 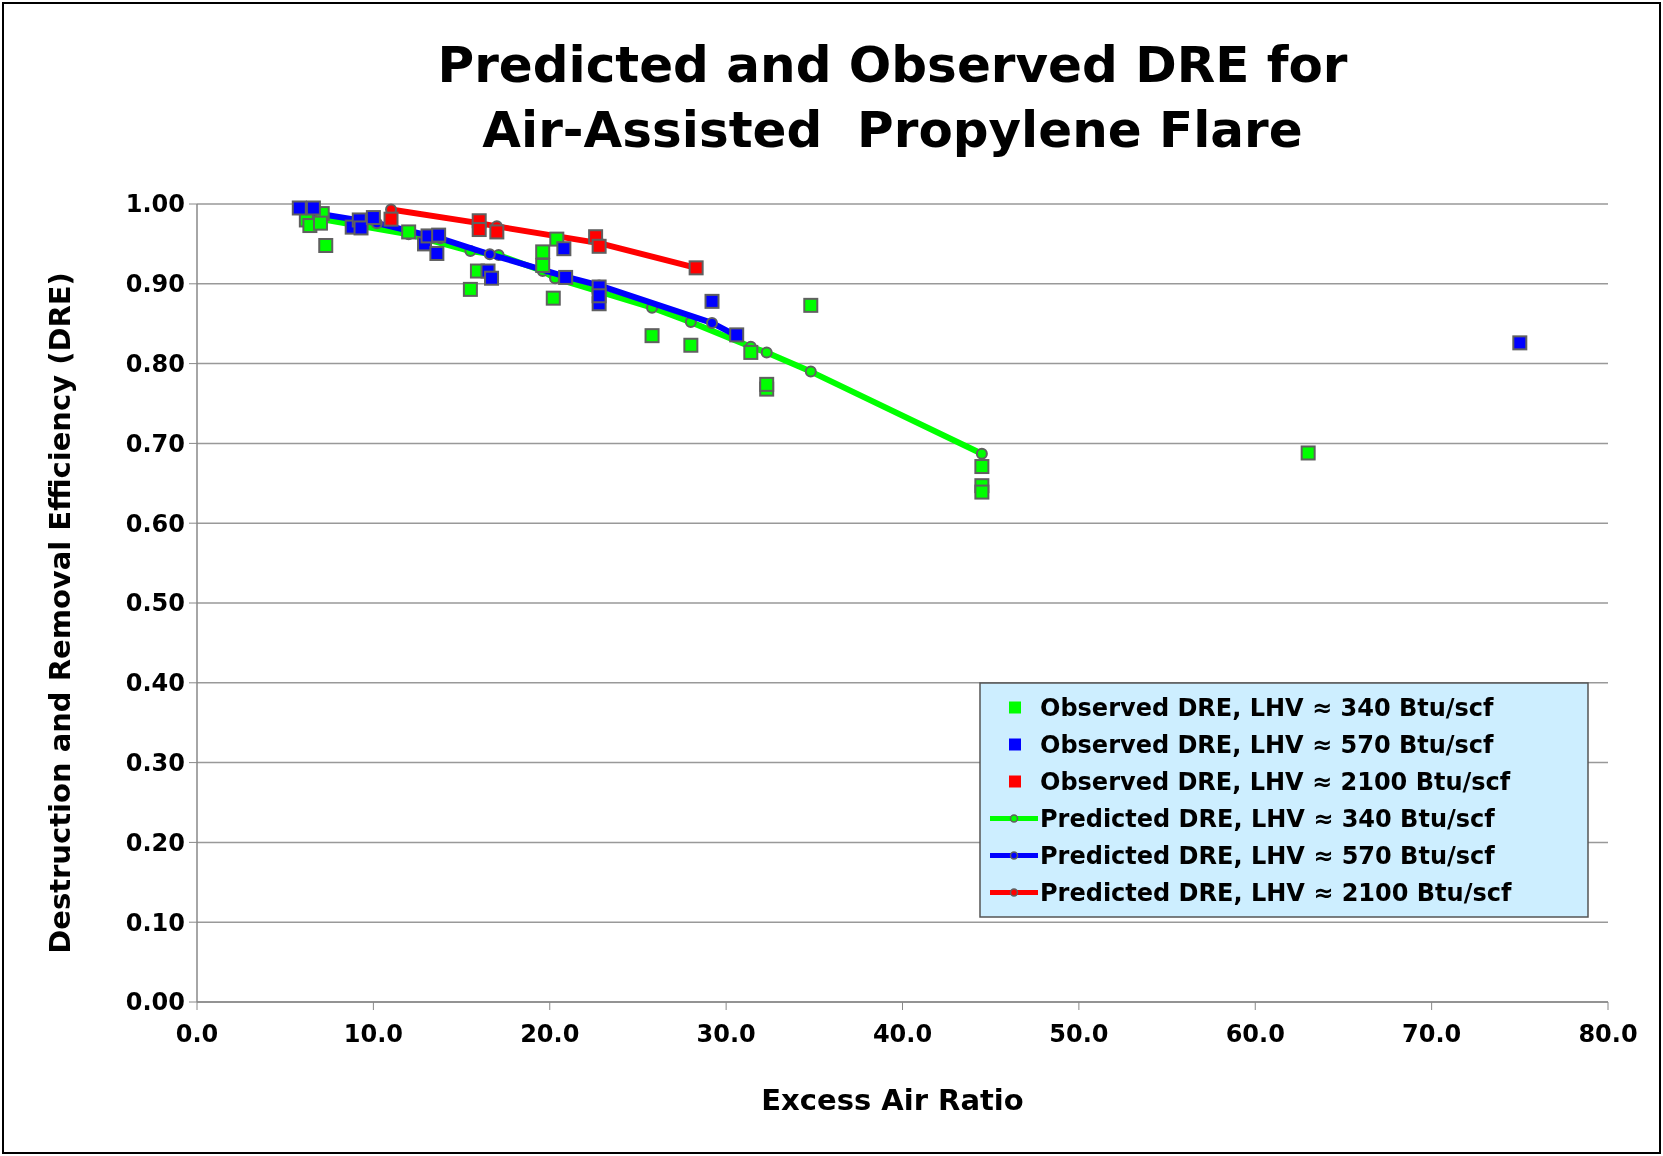 I want to click on legend-label: Predicted DRE, LHV ≈ 340 Btu/scf, so click(x=1268, y=818).